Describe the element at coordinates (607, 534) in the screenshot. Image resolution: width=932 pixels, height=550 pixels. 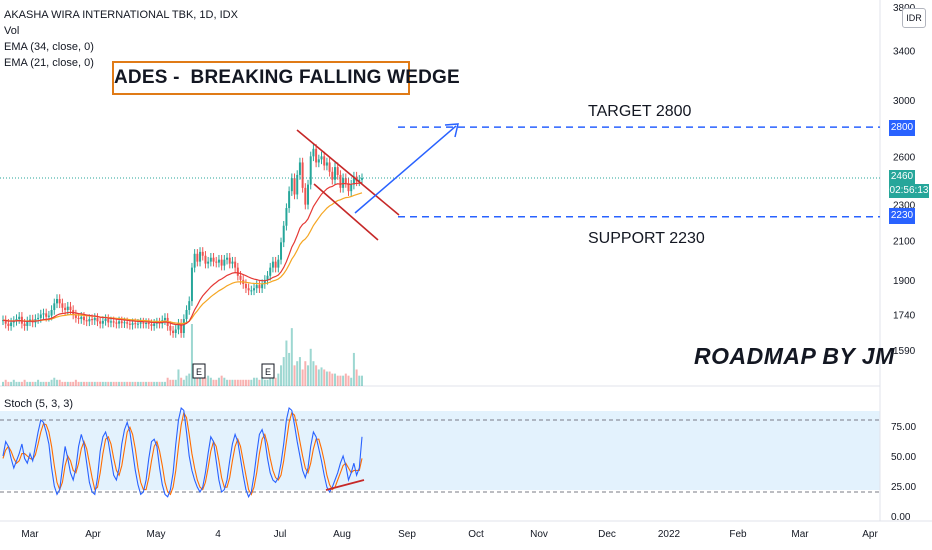
I see `time-tick-label: Dec` at that location.